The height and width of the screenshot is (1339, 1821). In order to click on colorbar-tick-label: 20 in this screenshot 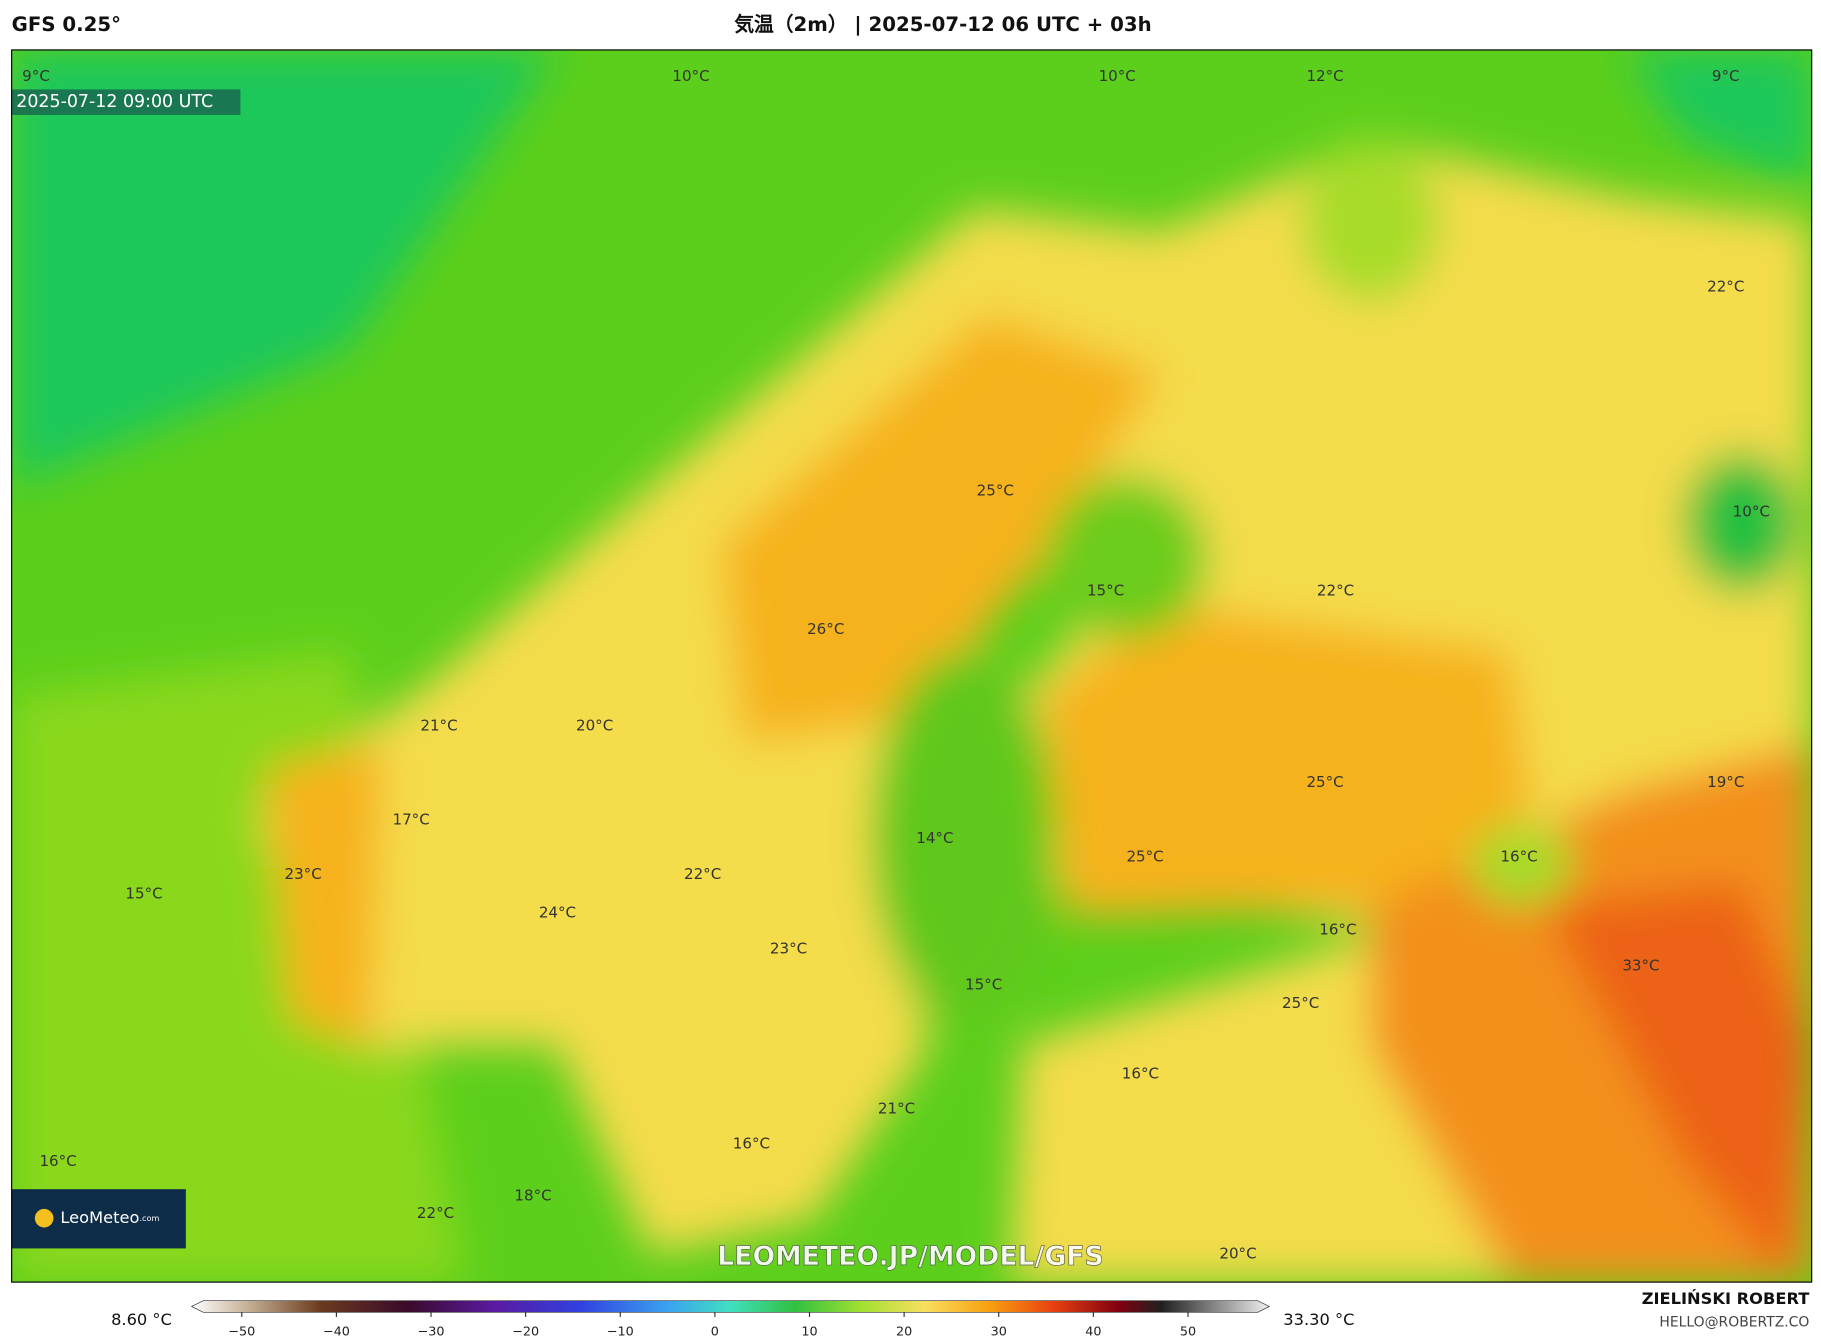, I will do `click(904, 1332)`.